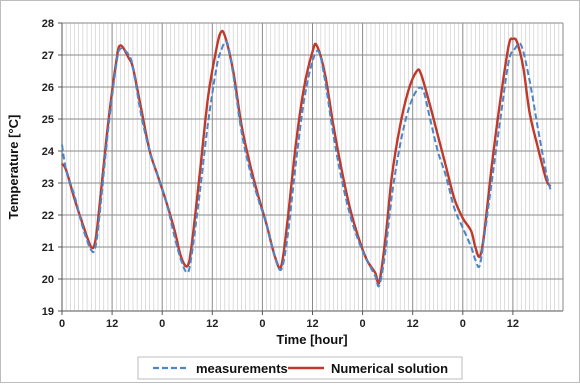  I want to click on y-tick-labels: 19 20 21 22 23 24 25 26 27 28, so click(48, 168).